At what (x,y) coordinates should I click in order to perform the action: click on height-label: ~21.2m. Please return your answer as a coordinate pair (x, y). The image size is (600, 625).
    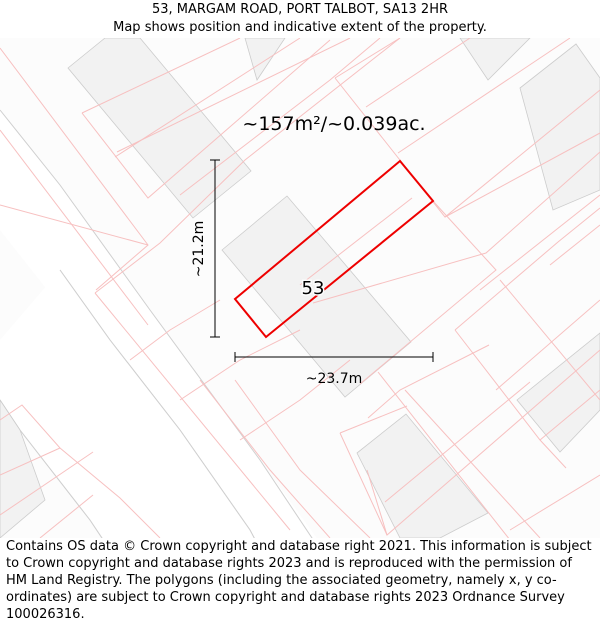
    Looking at the image, I should click on (199, 249).